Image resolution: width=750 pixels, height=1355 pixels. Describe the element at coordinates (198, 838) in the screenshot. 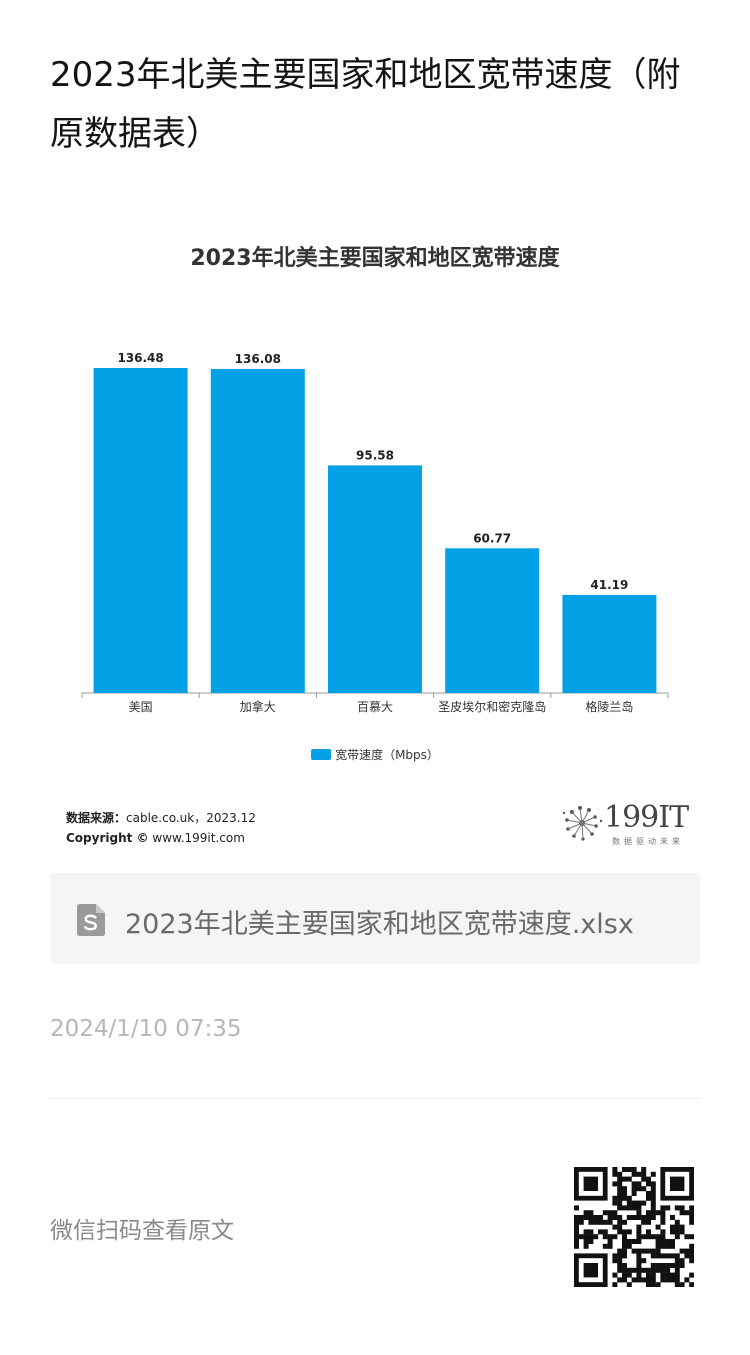

I see `copyright-text: www.199it.com` at that location.